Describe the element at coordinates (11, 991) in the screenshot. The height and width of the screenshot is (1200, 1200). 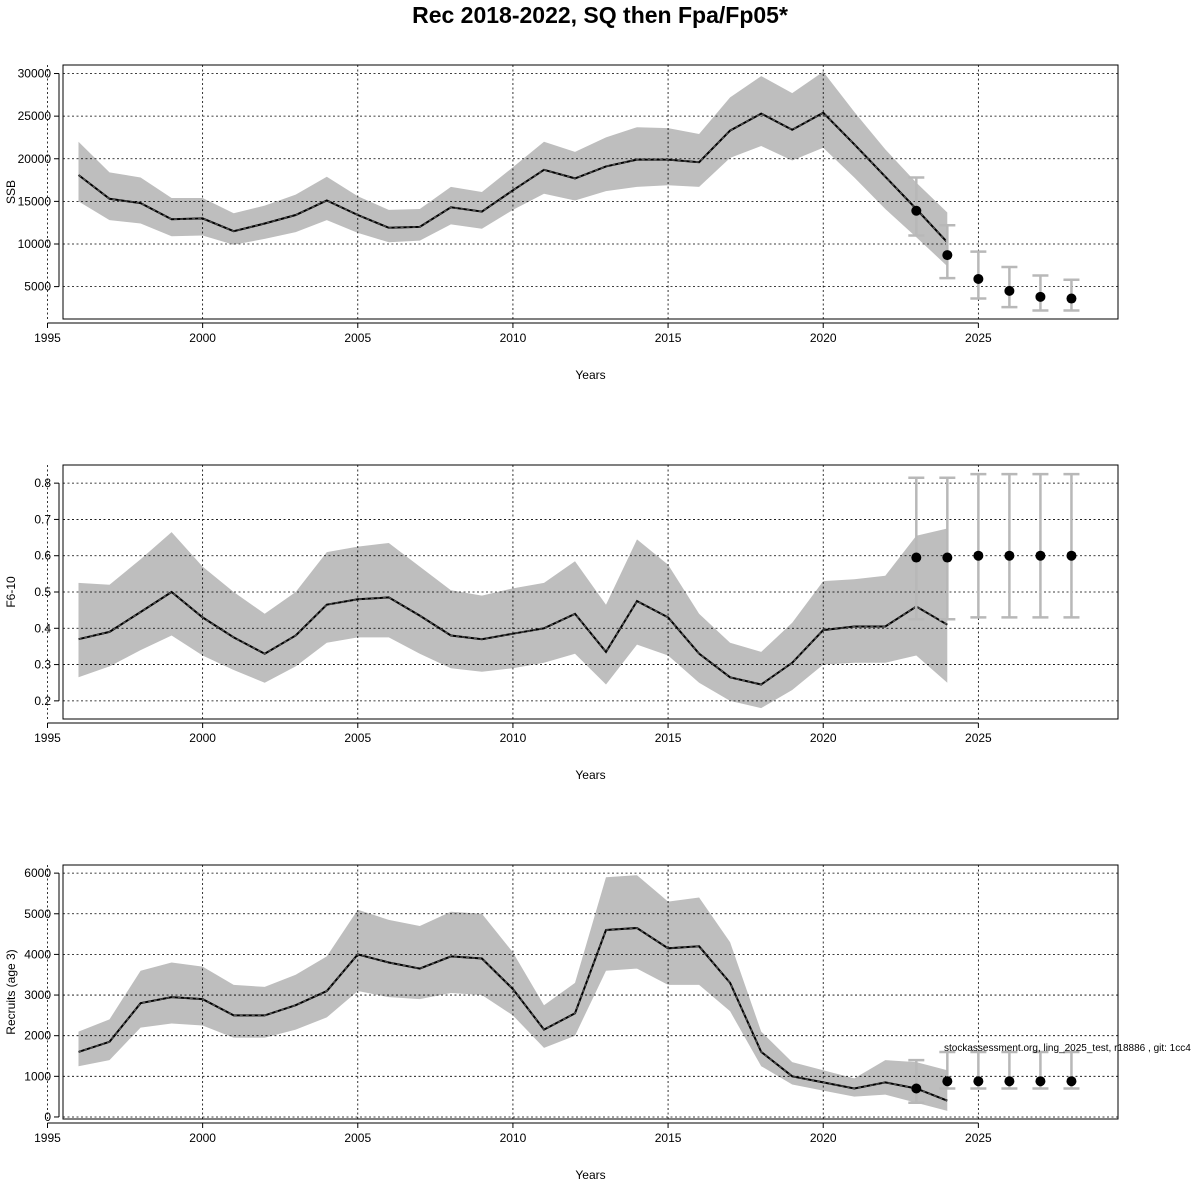
I see `y-axis-title: Recruits (age 3)` at that location.